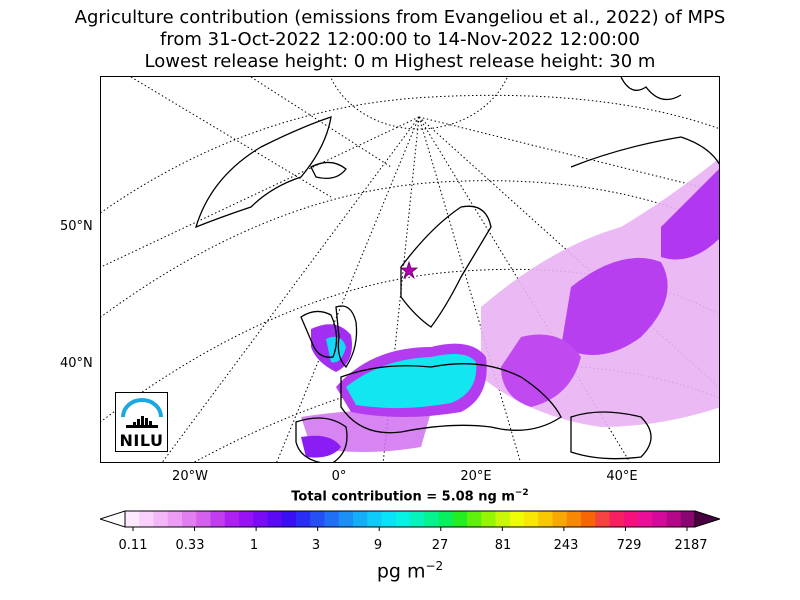 This screenshot has height=600, width=800. Describe the element at coordinates (521, 493) in the screenshot. I see `total-contribution-exponent: −2` at that location.